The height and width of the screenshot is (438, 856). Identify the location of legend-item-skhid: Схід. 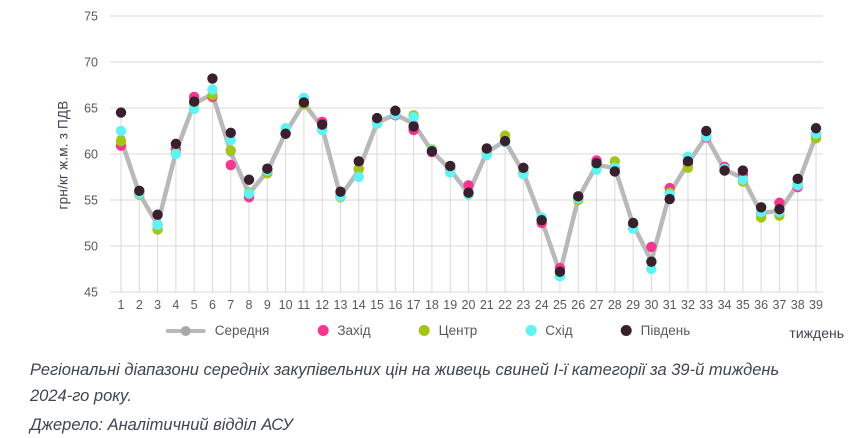
(549, 330).